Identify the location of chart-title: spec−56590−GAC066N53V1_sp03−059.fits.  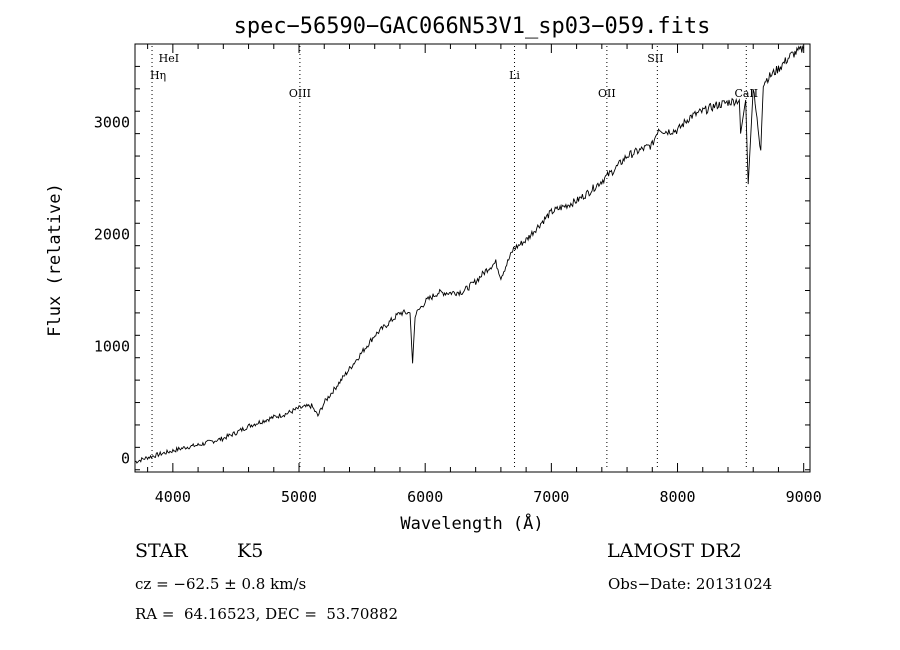
(472, 26).